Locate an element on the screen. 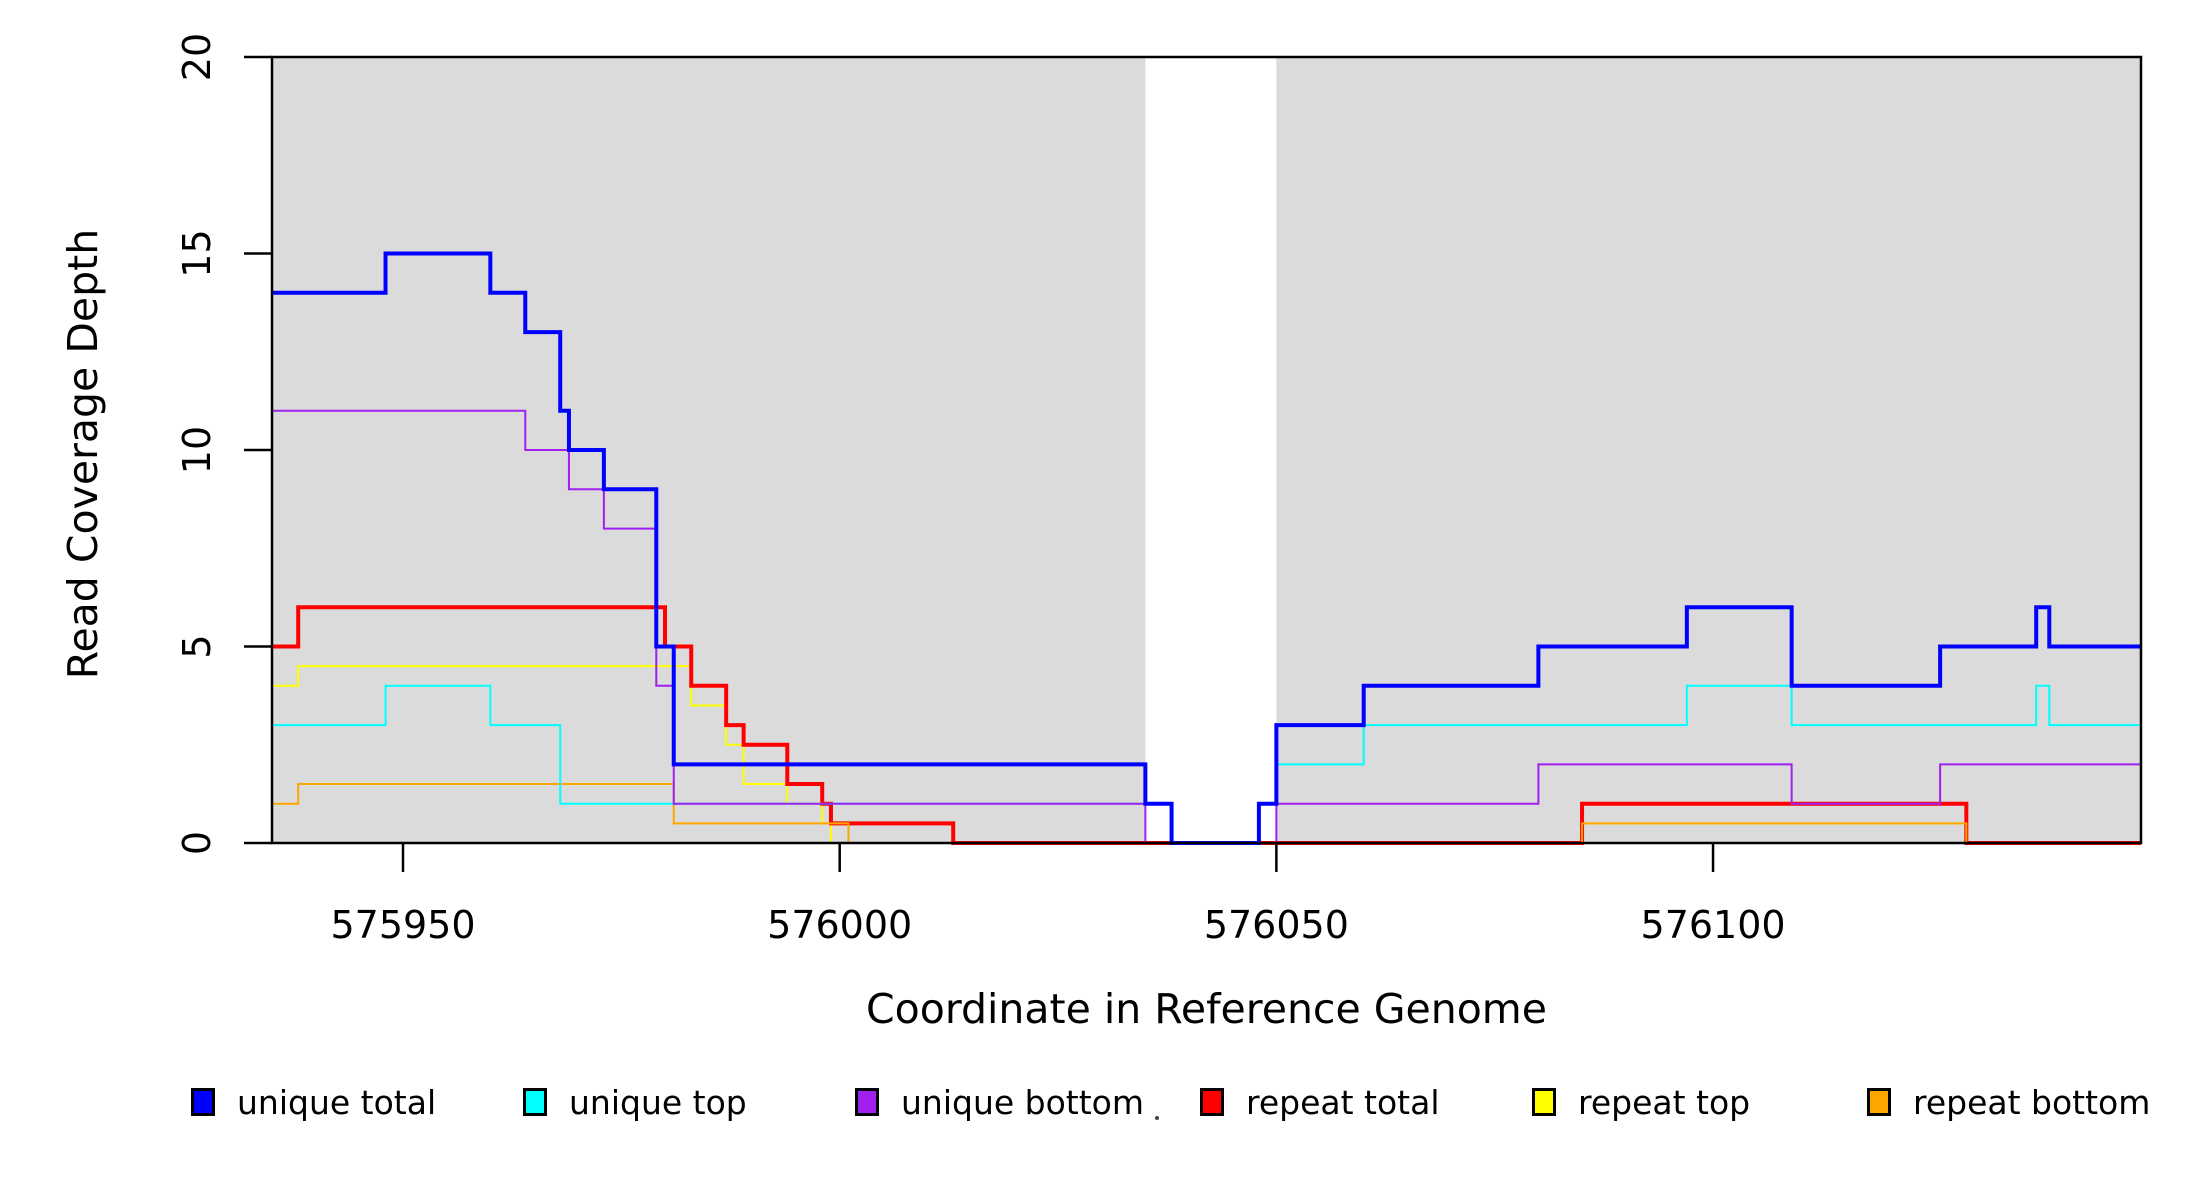 This screenshot has width=2200, height=1200. y-tick-label: 20 is located at coordinates (197, 57).